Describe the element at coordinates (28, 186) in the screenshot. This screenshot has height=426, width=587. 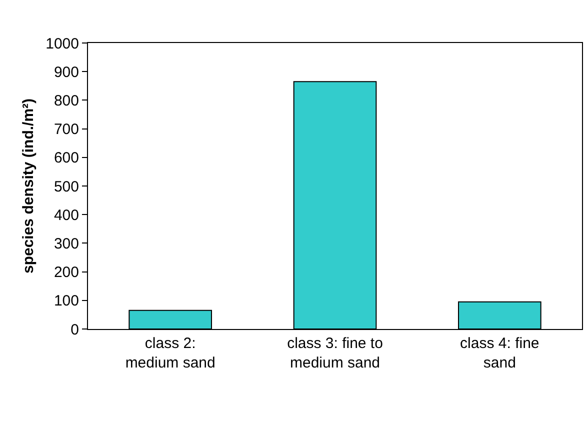
I see `y-axis-title: species density (ind./m²)` at that location.